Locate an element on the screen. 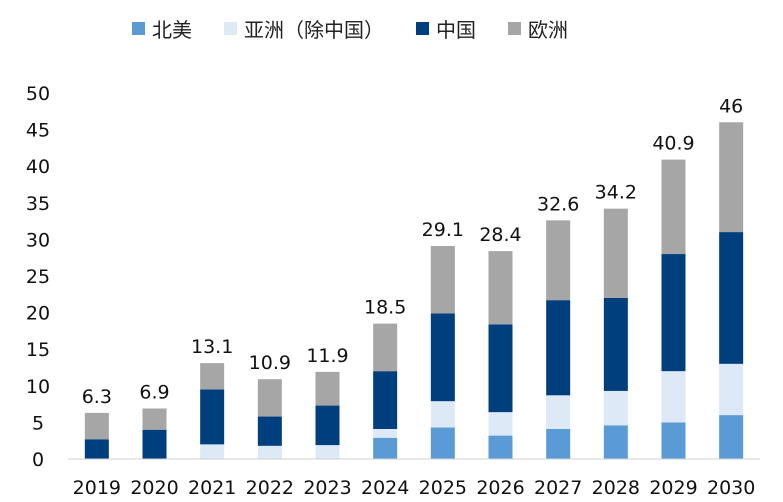 The height and width of the screenshot is (502, 783). bar-segment-2025-s3 is located at coordinates (442, 279).